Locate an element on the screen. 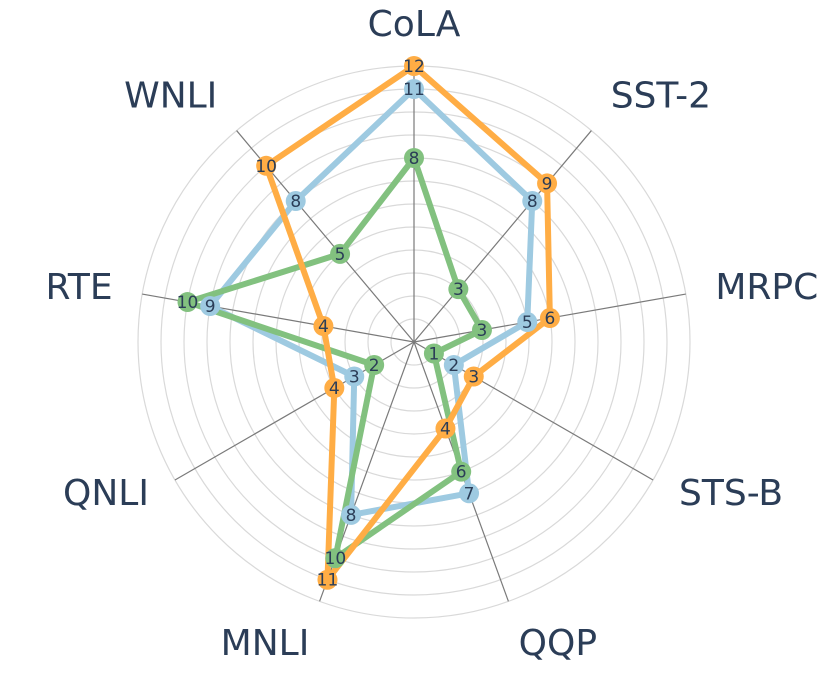  series-3-point-sts-b is located at coordinates (473, 376).